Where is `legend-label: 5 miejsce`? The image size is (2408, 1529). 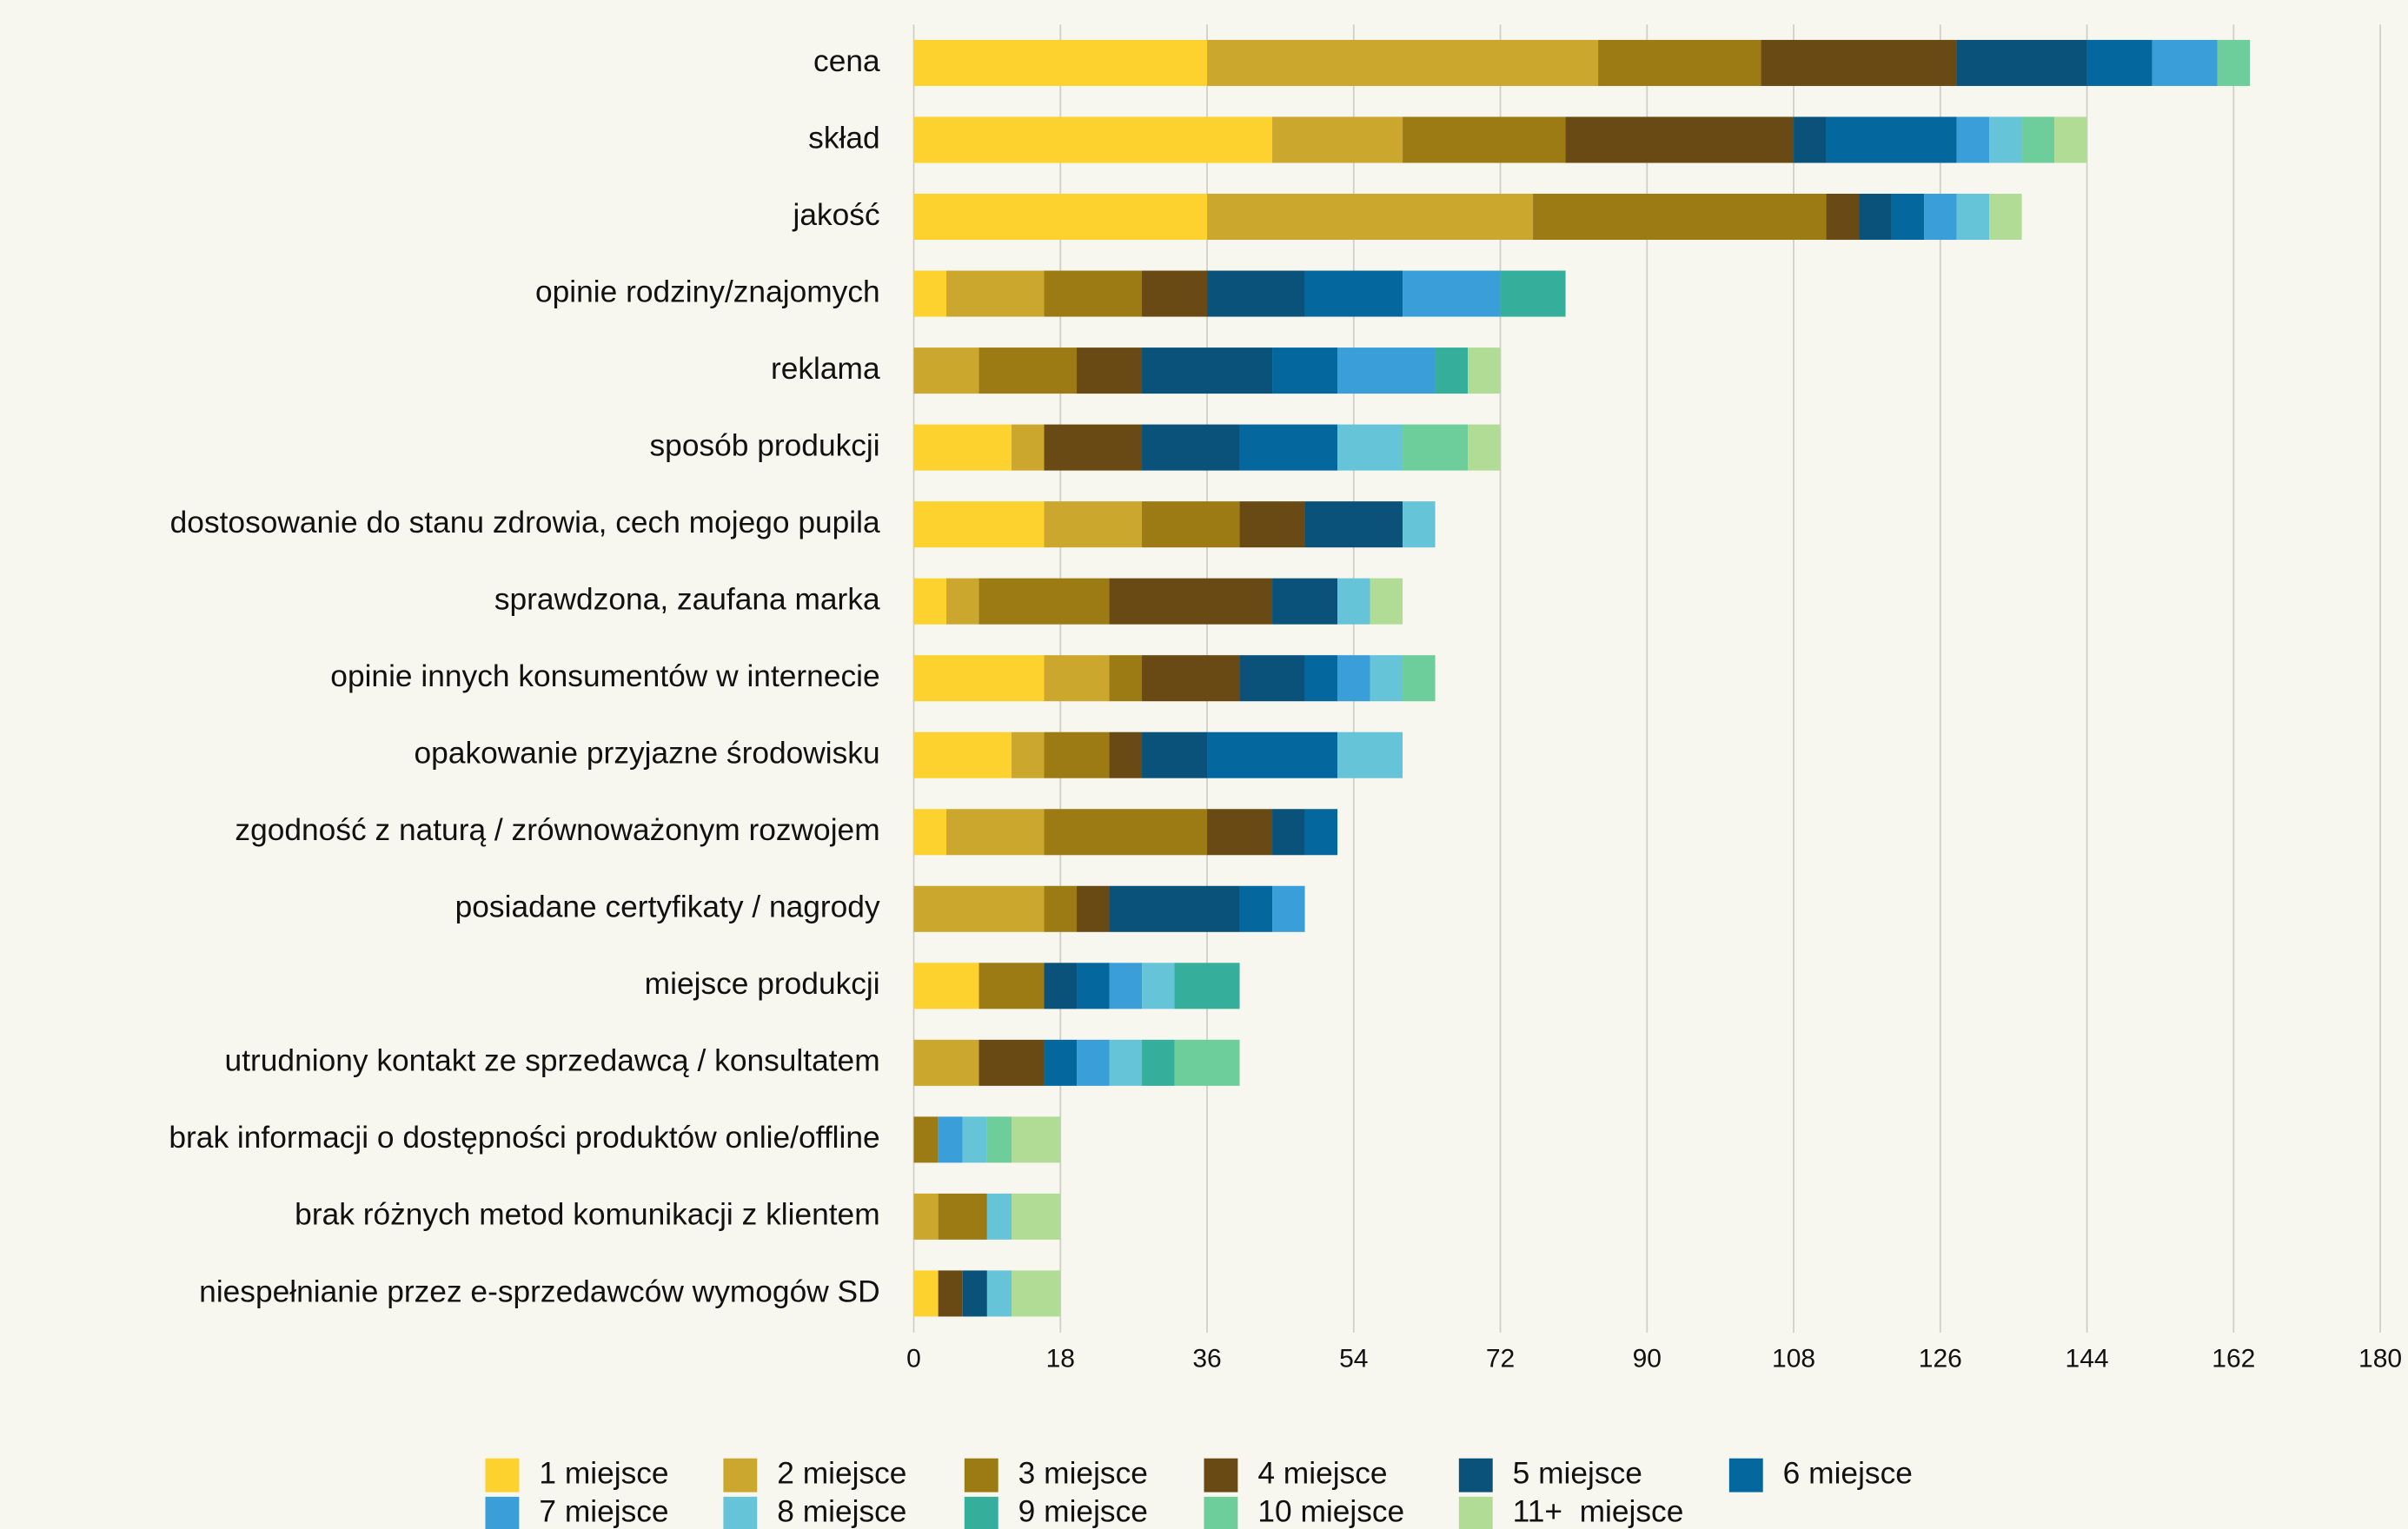 legend-label: 5 miejsce is located at coordinates (1577, 1473).